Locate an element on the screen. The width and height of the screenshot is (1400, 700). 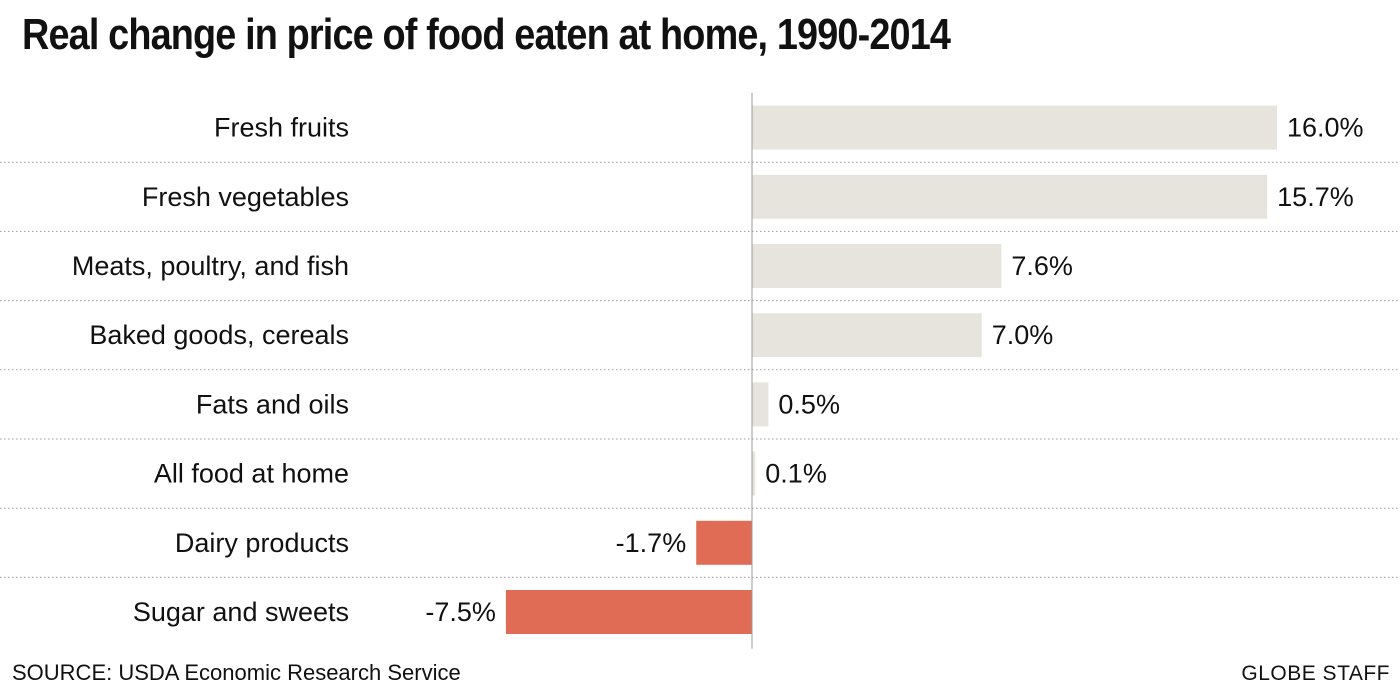
source-note: SOURCE: USDA Economic Research Service is located at coordinates (236, 672).